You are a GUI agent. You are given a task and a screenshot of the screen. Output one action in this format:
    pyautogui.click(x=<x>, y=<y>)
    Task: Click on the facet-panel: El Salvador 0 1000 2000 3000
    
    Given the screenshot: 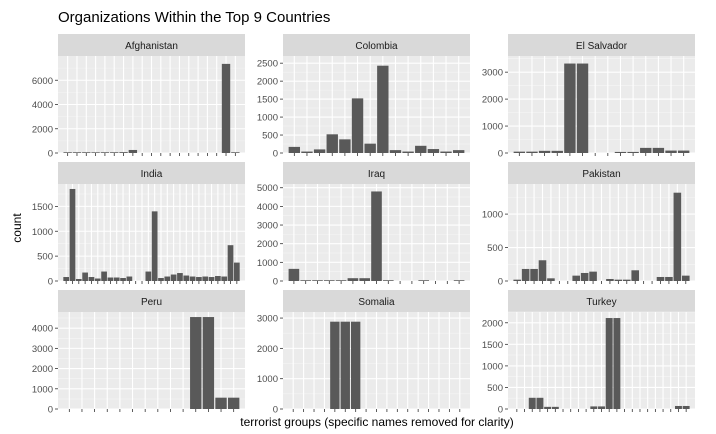 What is the action you would take?
    pyautogui.click(x=588, y=97)
    